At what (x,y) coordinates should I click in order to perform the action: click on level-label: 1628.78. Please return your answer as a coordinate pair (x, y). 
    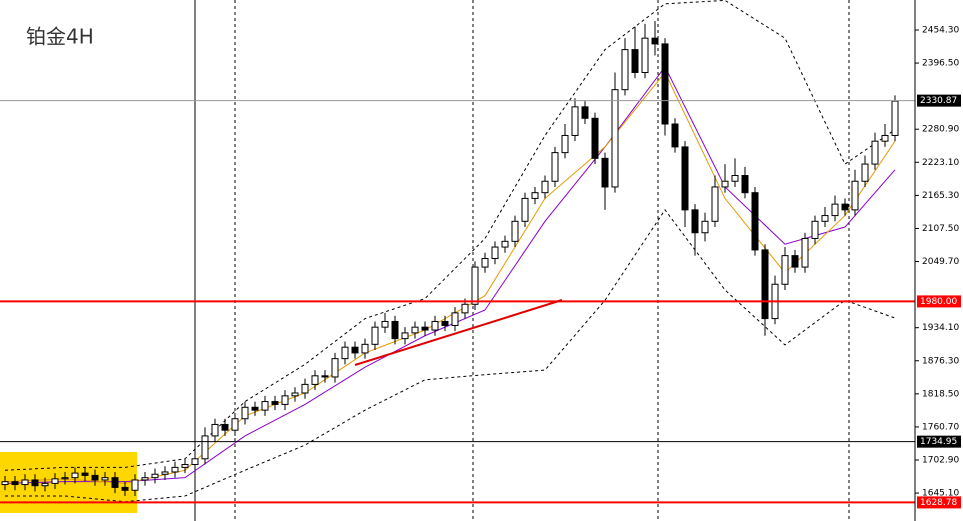
    Looking at the image, I should click on (938, 503).